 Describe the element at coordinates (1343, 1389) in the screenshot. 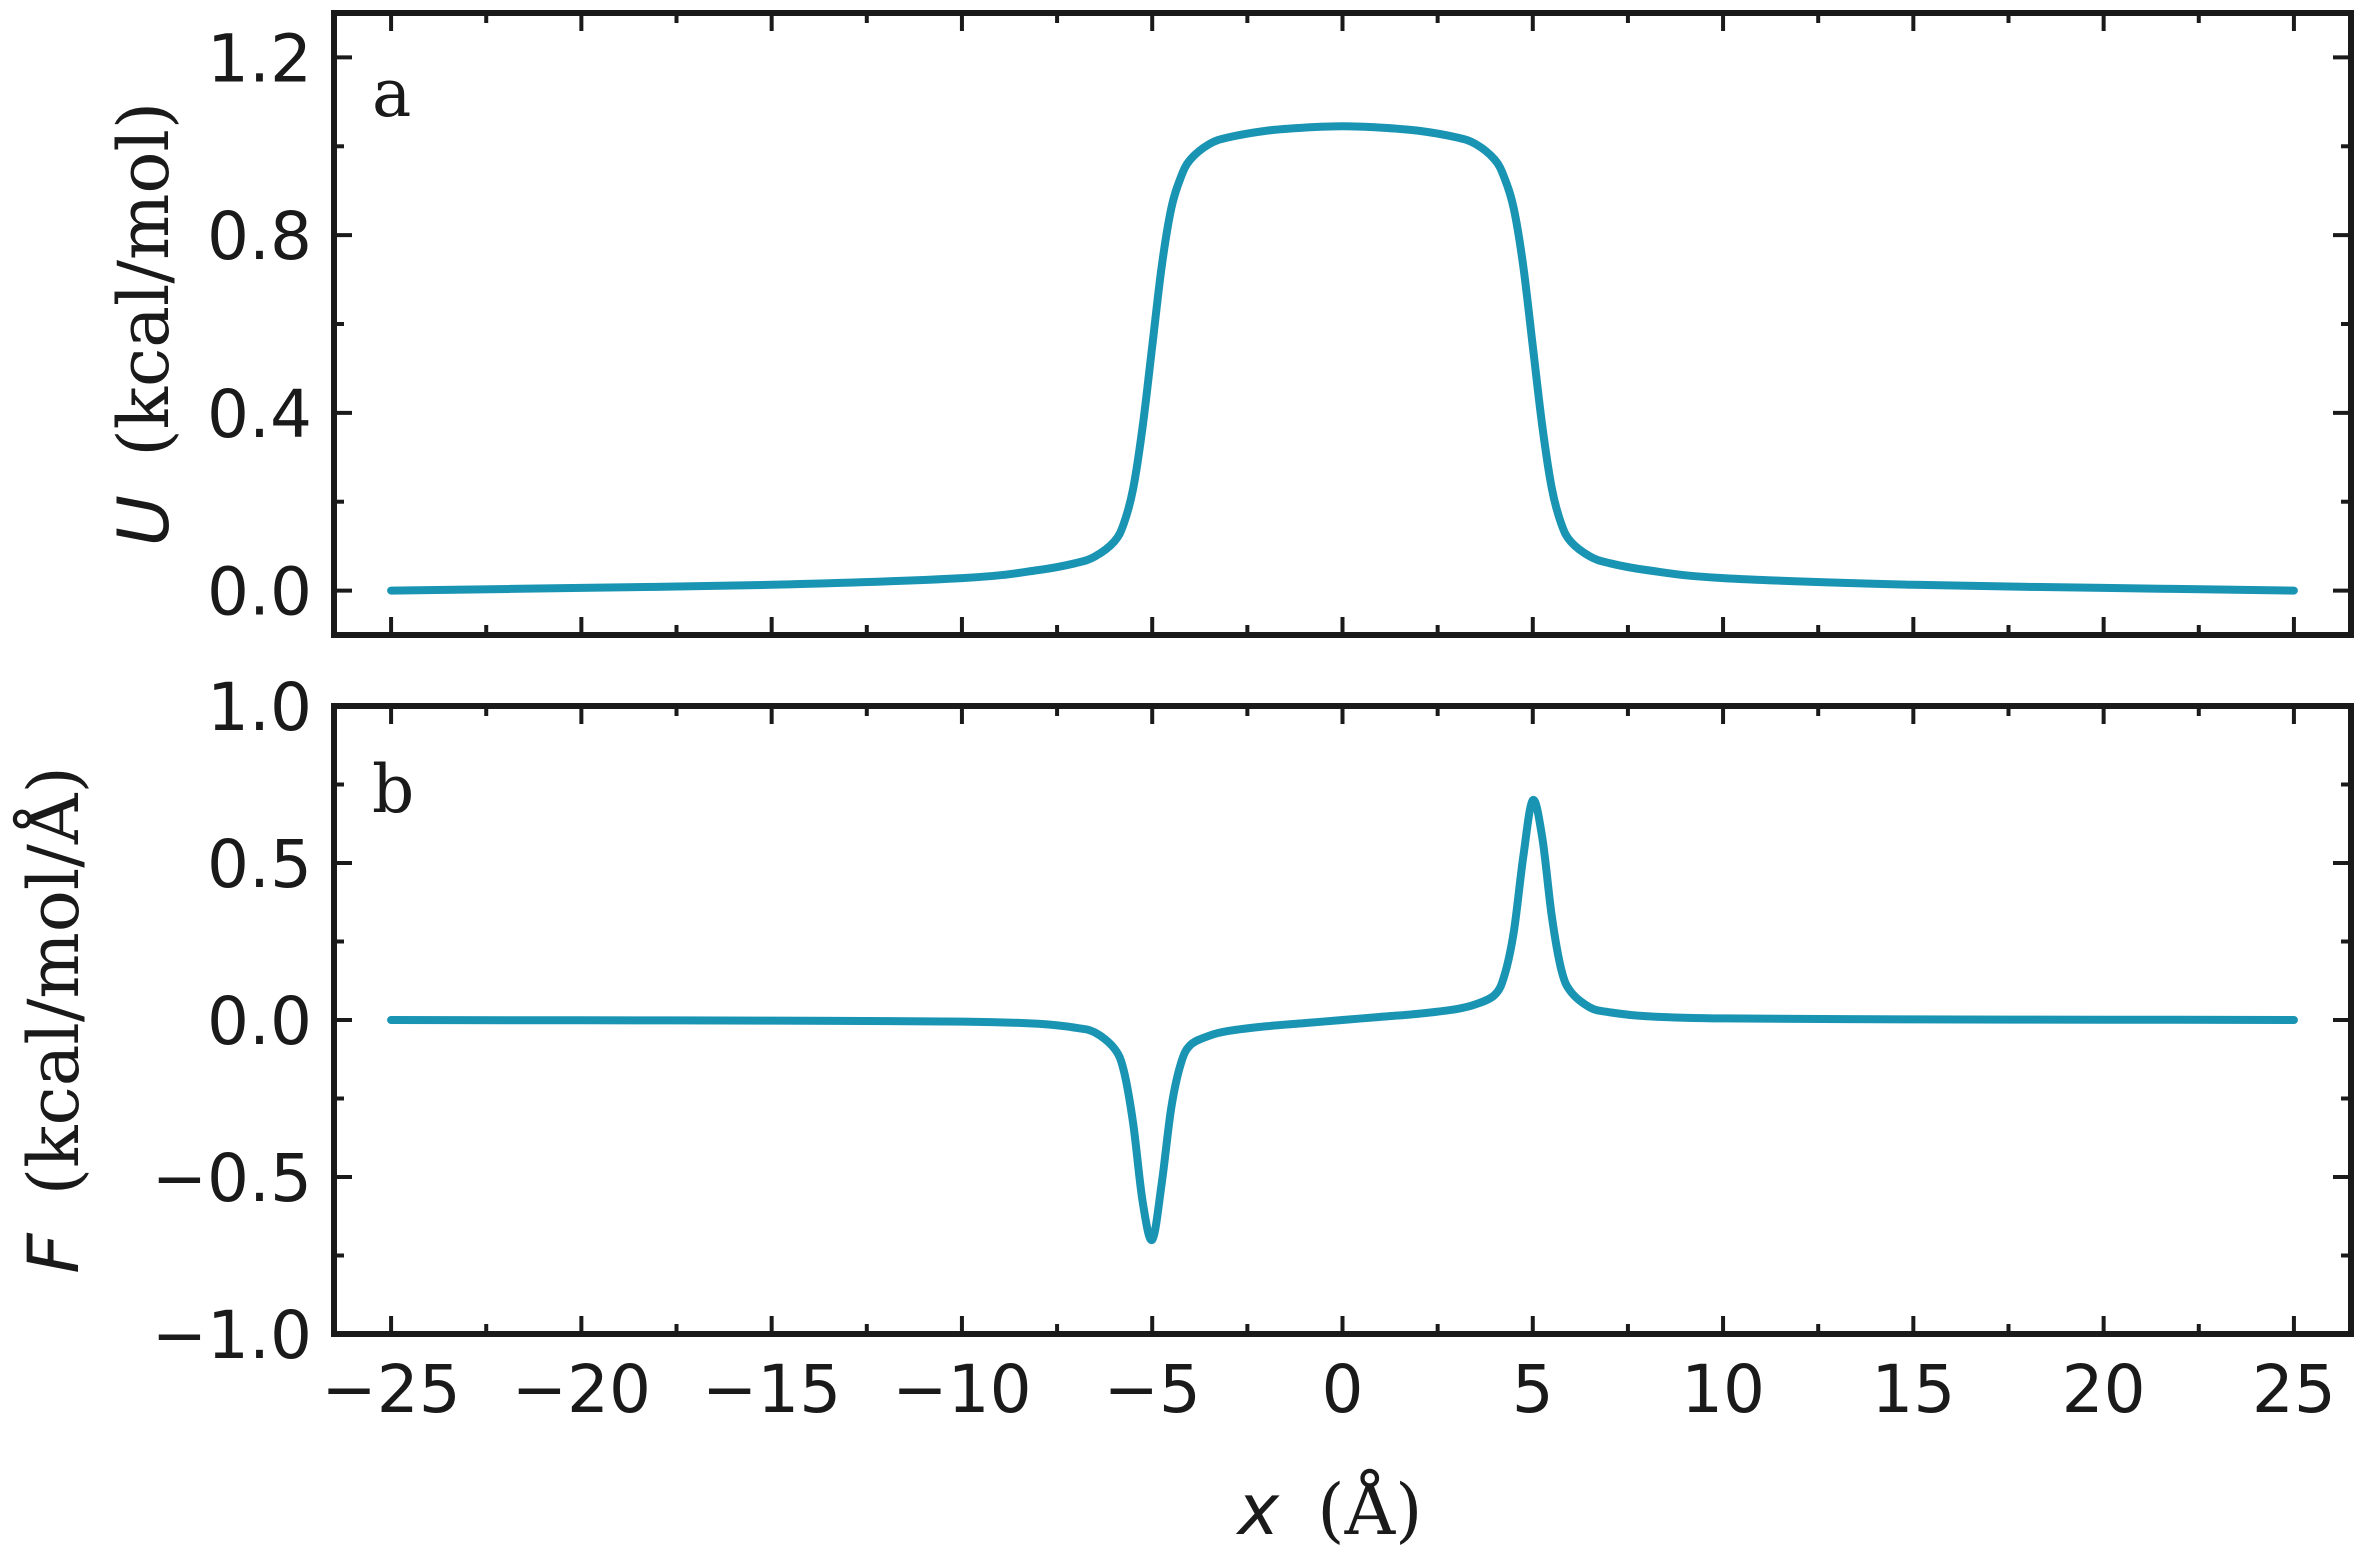

I see `x-tick-label: 0` at that location.